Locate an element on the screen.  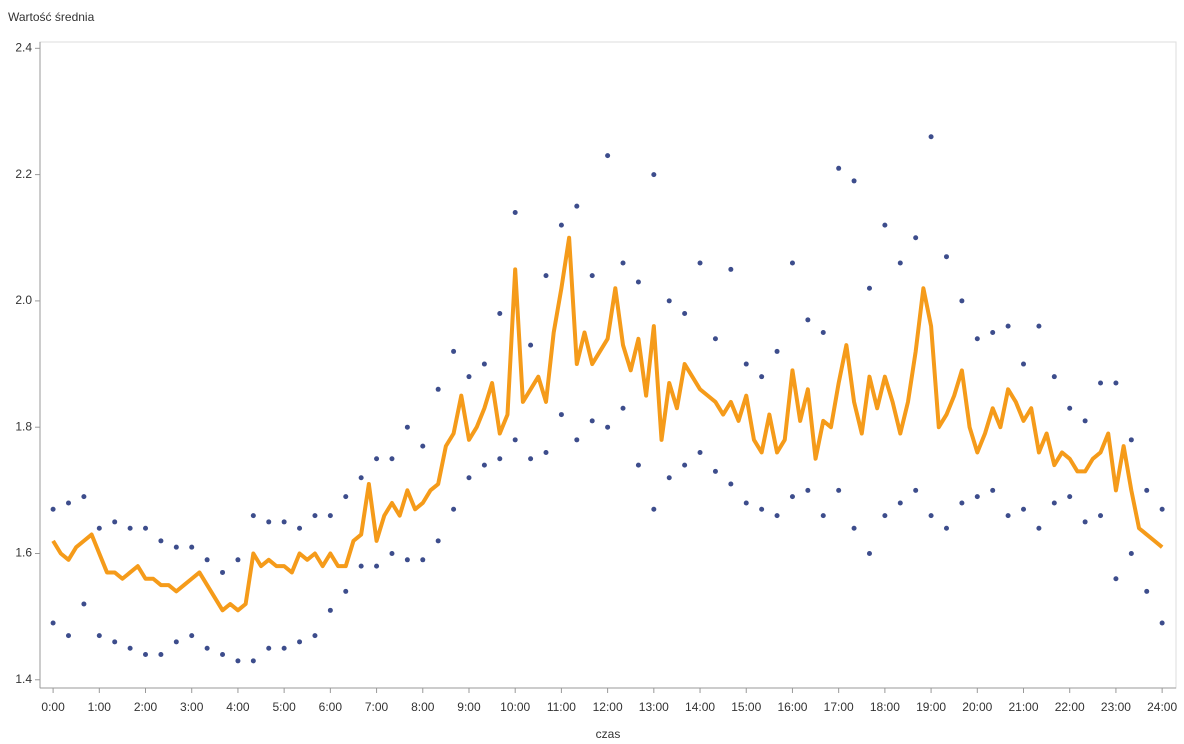
x-tick-label: 17:00 is located at coordinates (839, 707).